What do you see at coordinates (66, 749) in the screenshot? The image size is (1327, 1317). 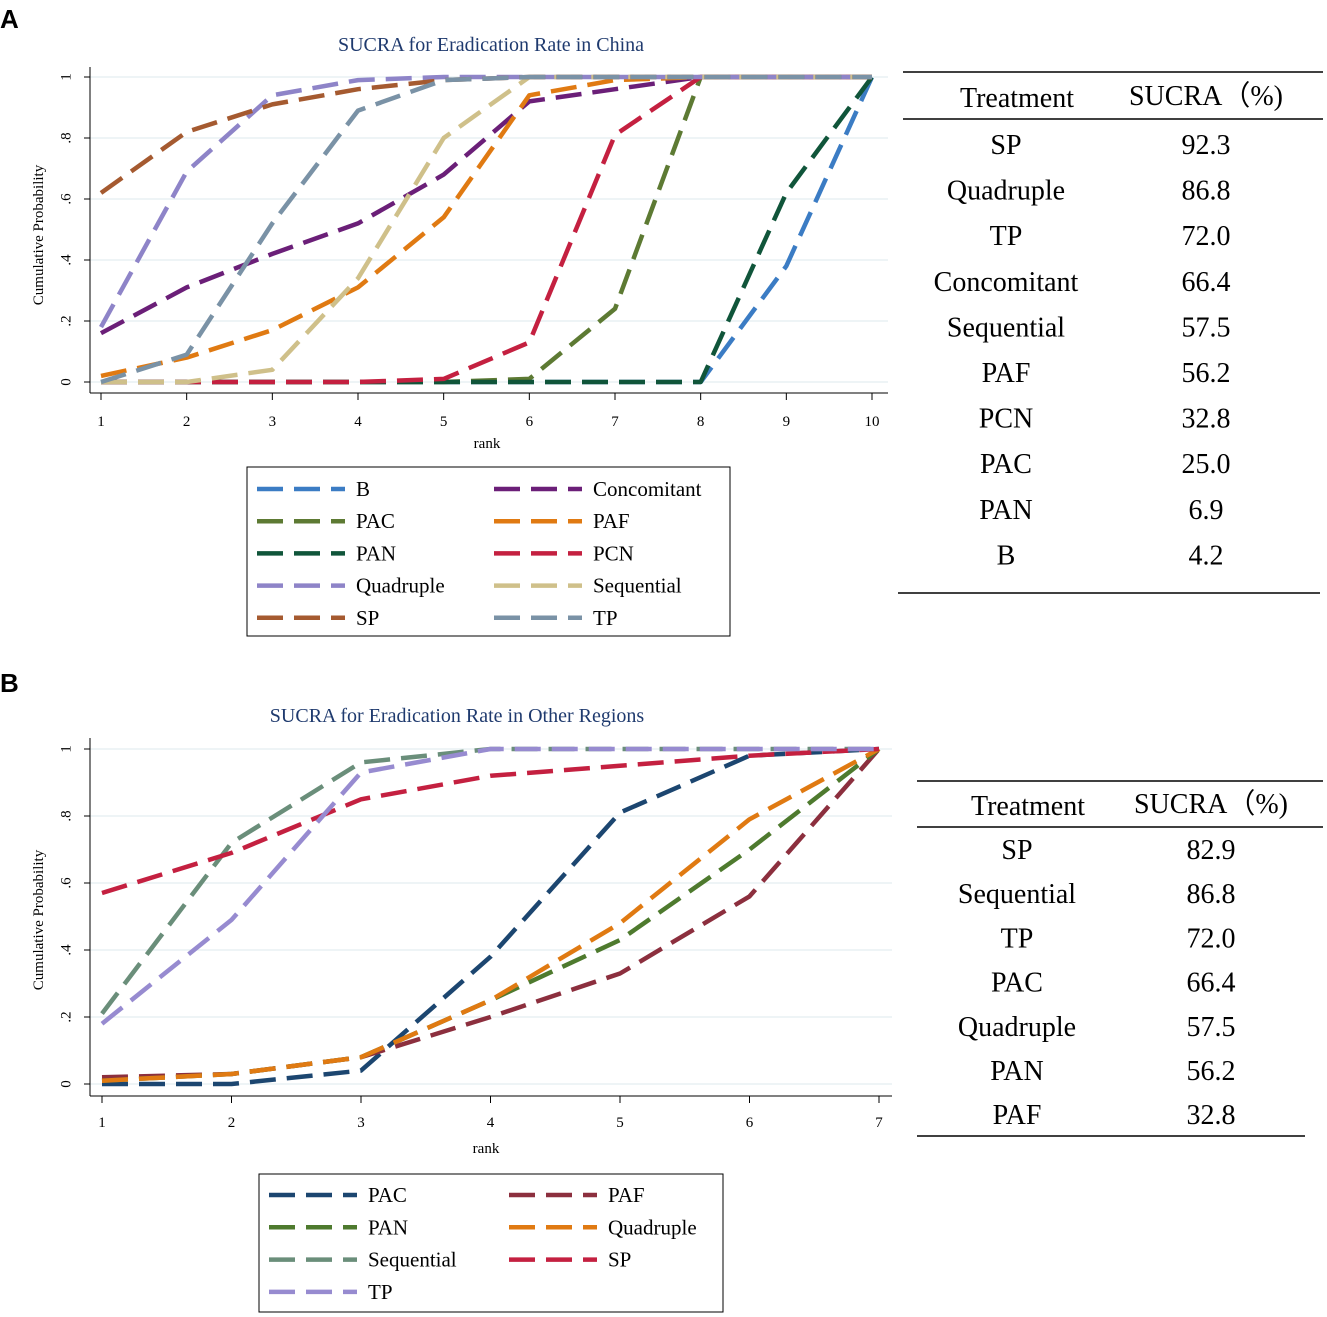 I see `y-tick-label-b: 1` at bounding box center [66, 749].